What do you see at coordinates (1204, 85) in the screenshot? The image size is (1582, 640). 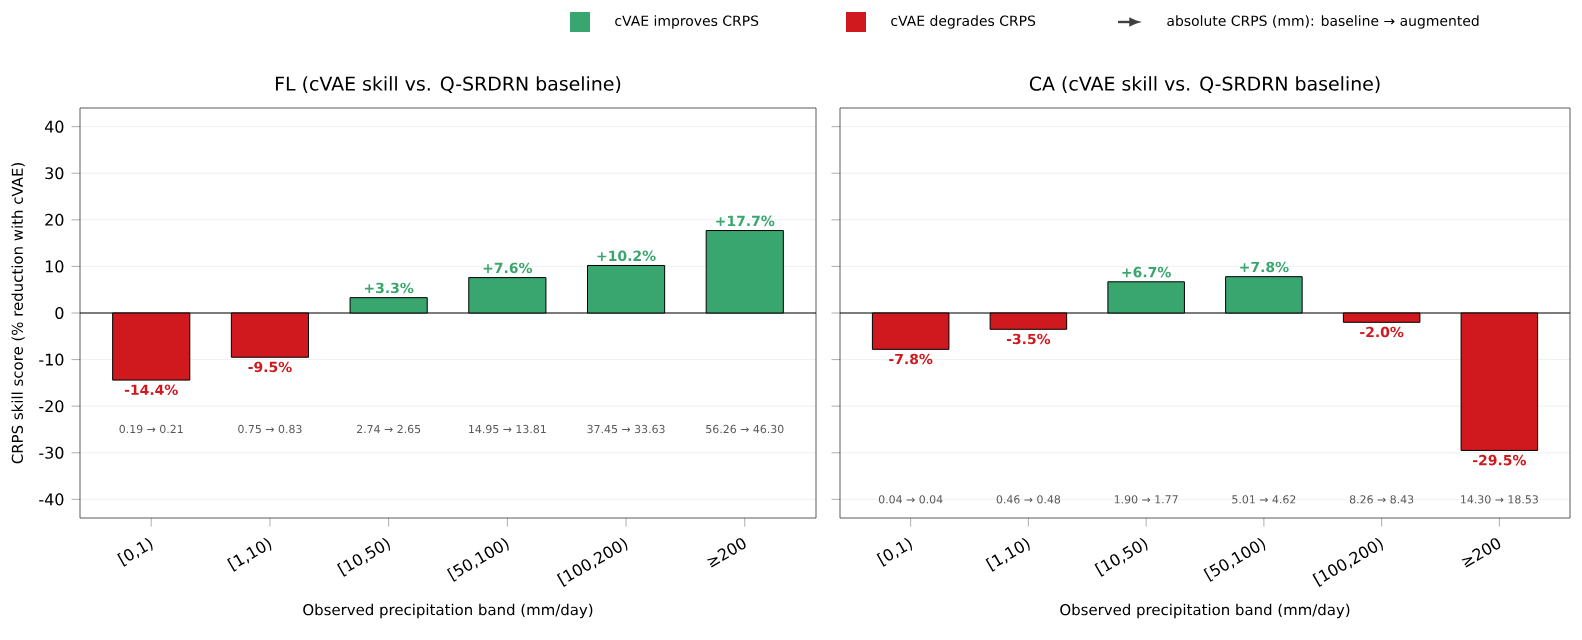 I see `chart-title: CA (cVAE skill vs. Q-SRDRN baseline)` at bounding box center [1204, 85].